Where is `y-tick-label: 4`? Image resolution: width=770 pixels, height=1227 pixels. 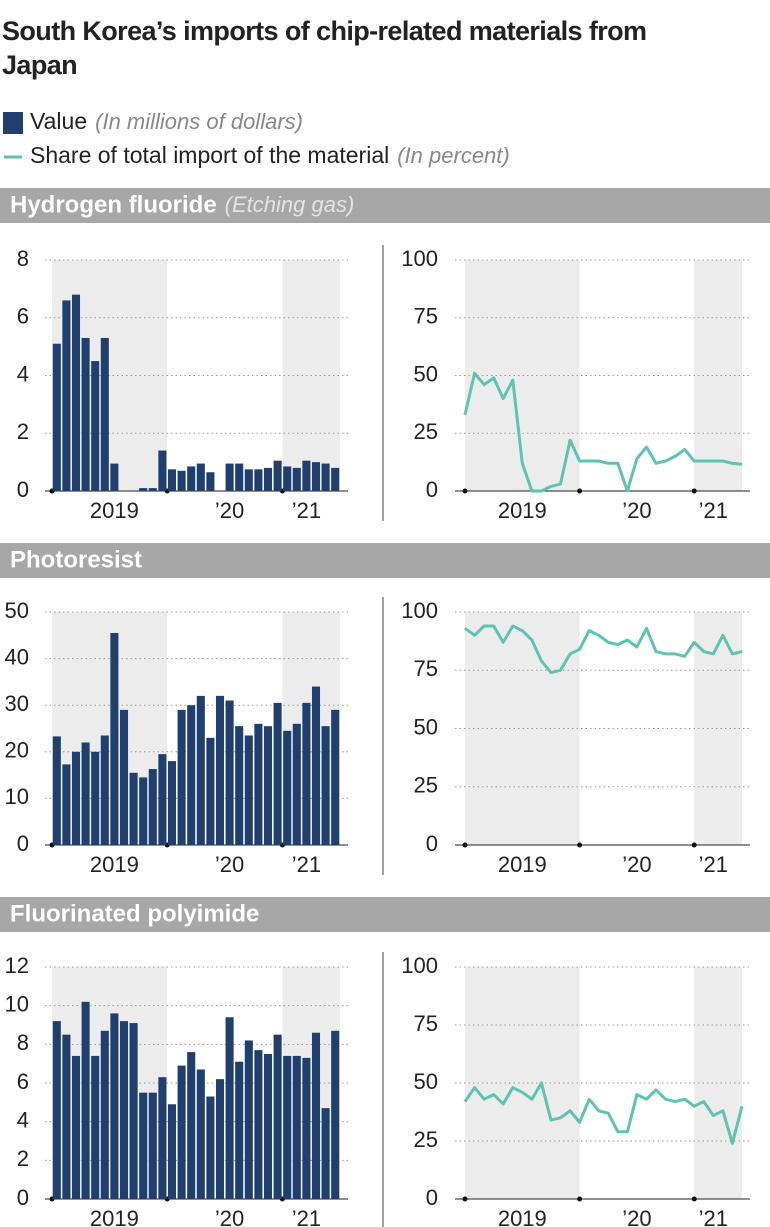
y-tick-label: 4 is located at coordinates (23, 373).